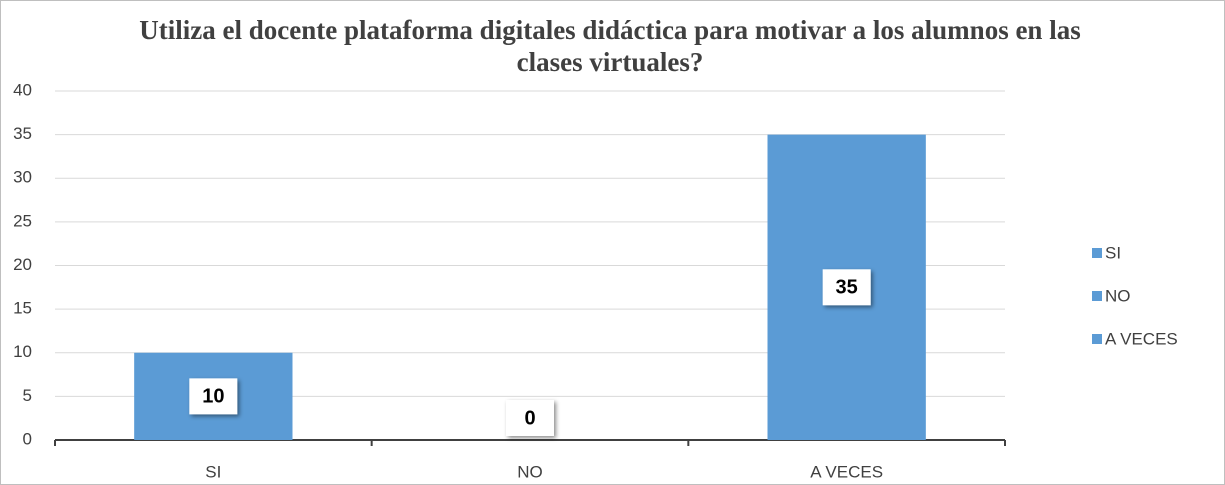 The height and width of the screenshot is (485, 1225). What do you see at coordinates (22, 177) in the screenshot?
I see `y-tick-label: 30` at bounding box center [22, 177].